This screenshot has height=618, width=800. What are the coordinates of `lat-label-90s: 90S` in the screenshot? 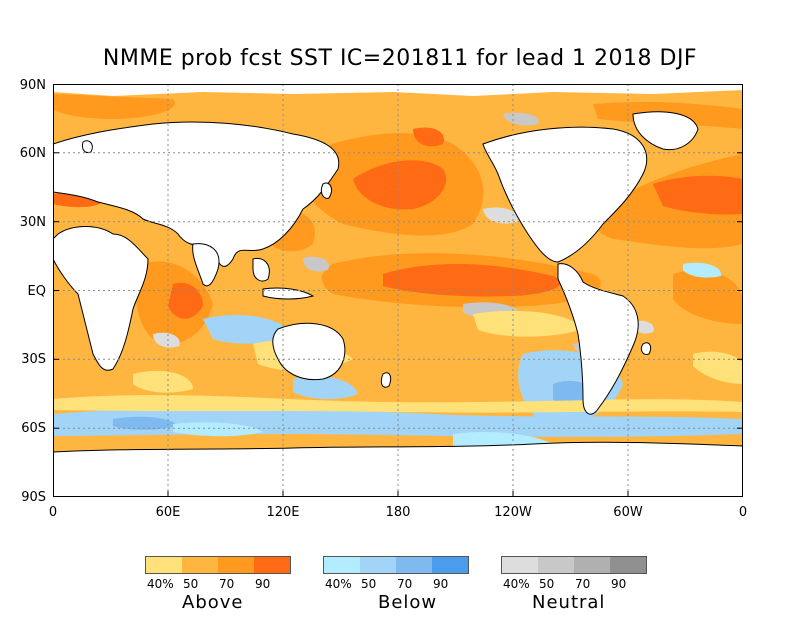 It's located at (33, 497).